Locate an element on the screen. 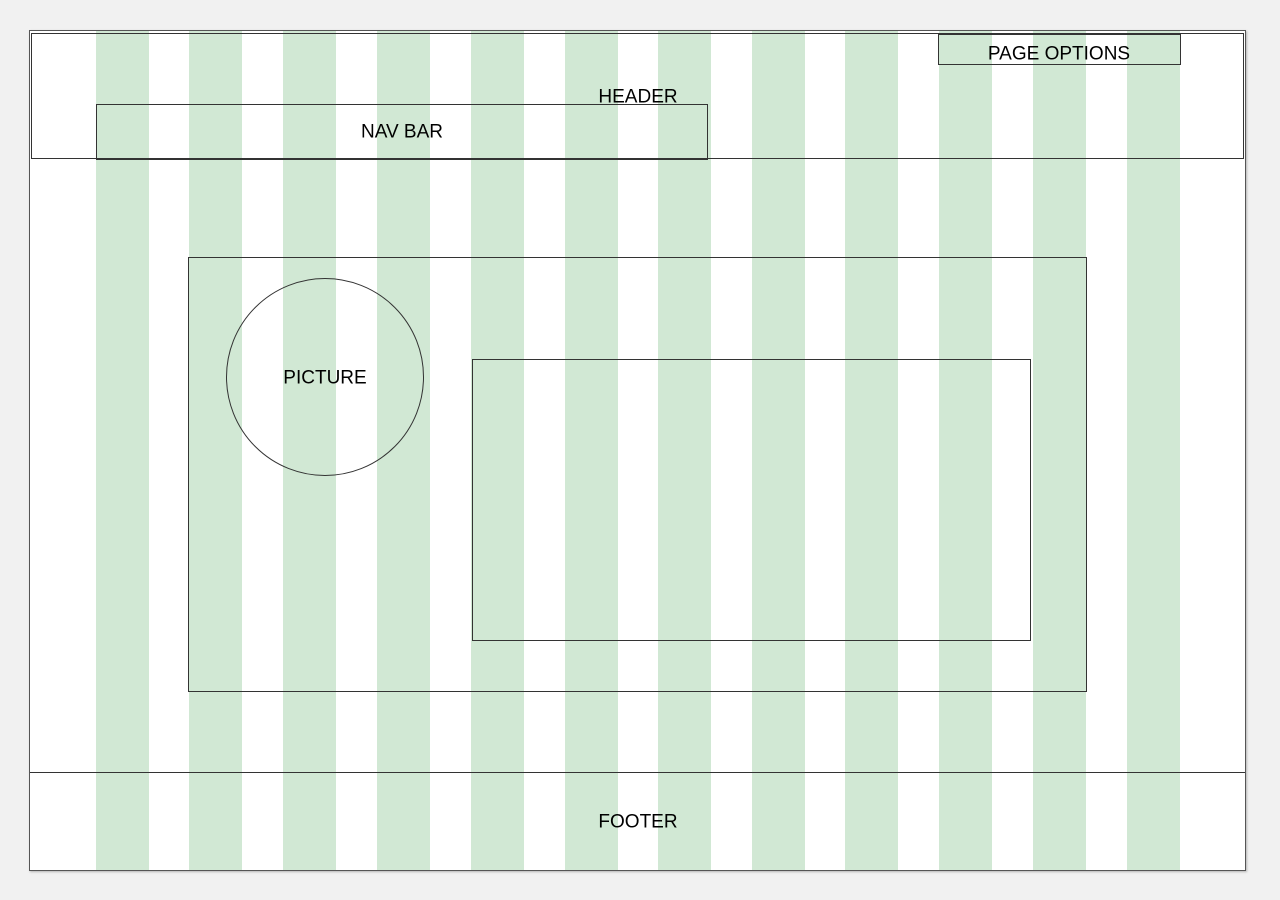 The image size is (1280, 900). footer-region is located at coordinates (637, 821).